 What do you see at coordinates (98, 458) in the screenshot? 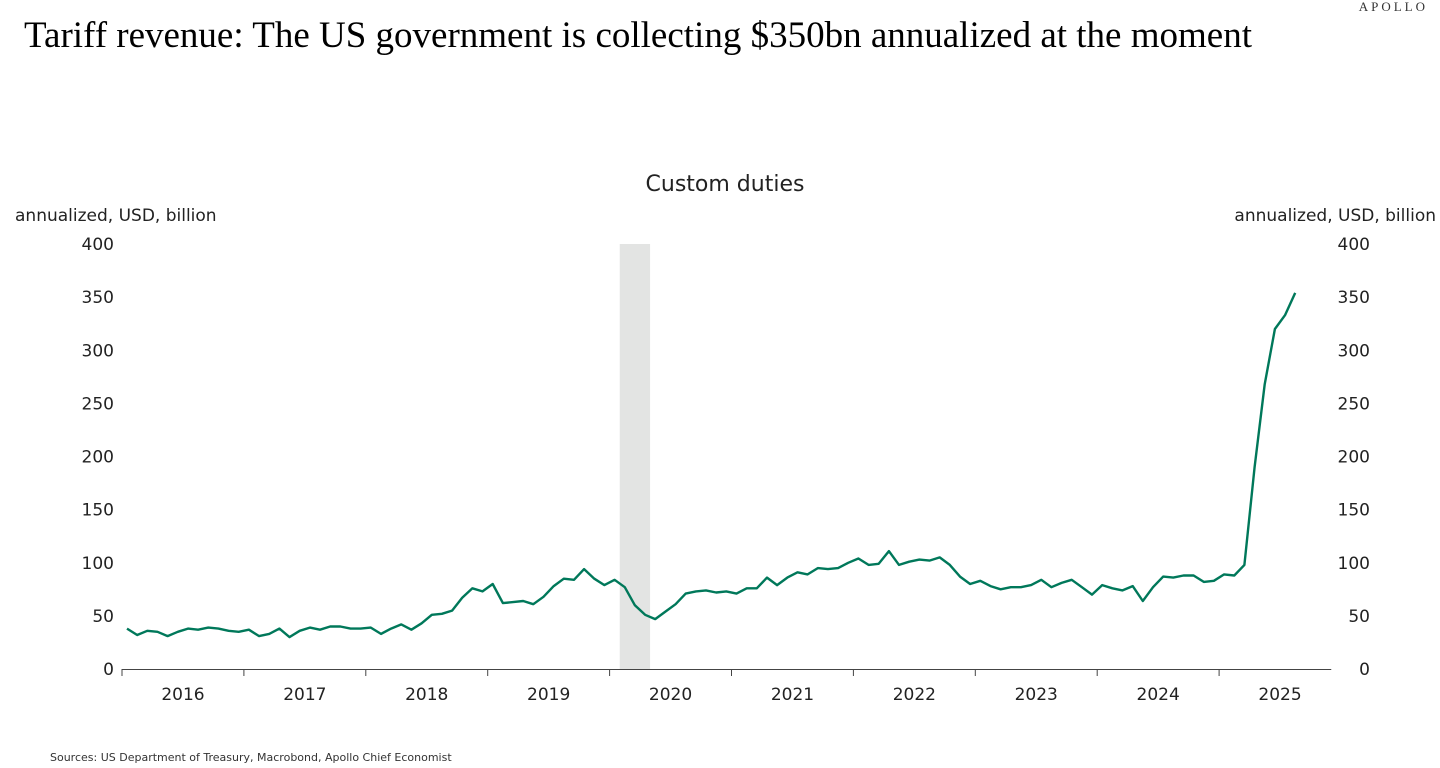
I see `y-tick-label-left: 200` at bounding box center [98, 458].